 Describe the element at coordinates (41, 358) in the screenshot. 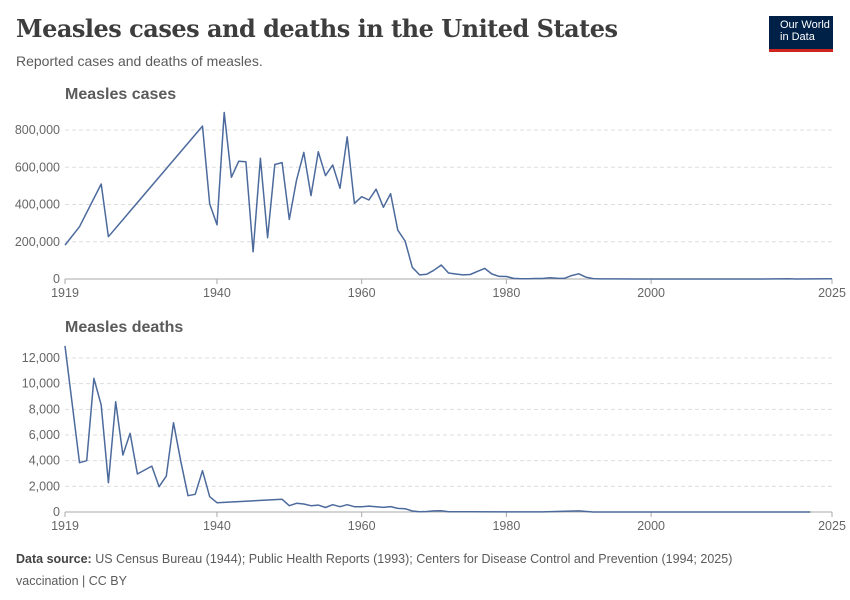

I see `y-tick-label: 12,000` at that location.